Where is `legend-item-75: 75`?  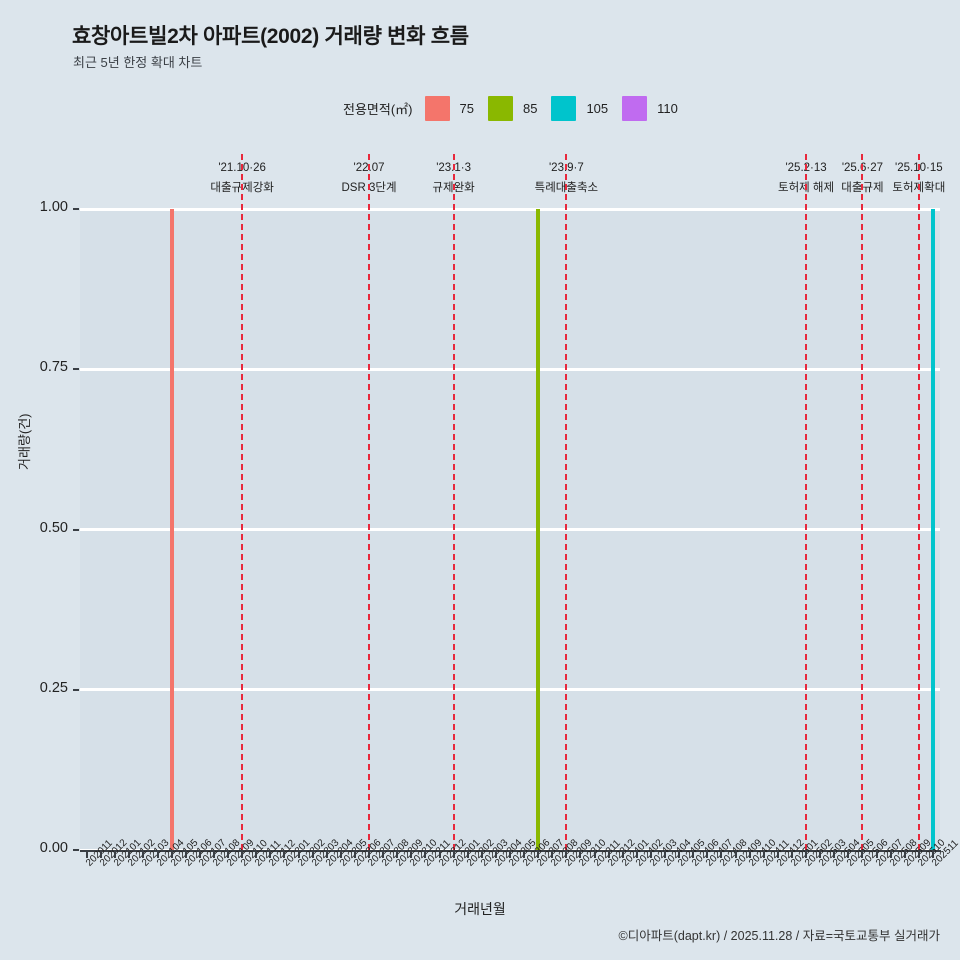 legend-item-75: 75 is located at coordinates (449, 108).